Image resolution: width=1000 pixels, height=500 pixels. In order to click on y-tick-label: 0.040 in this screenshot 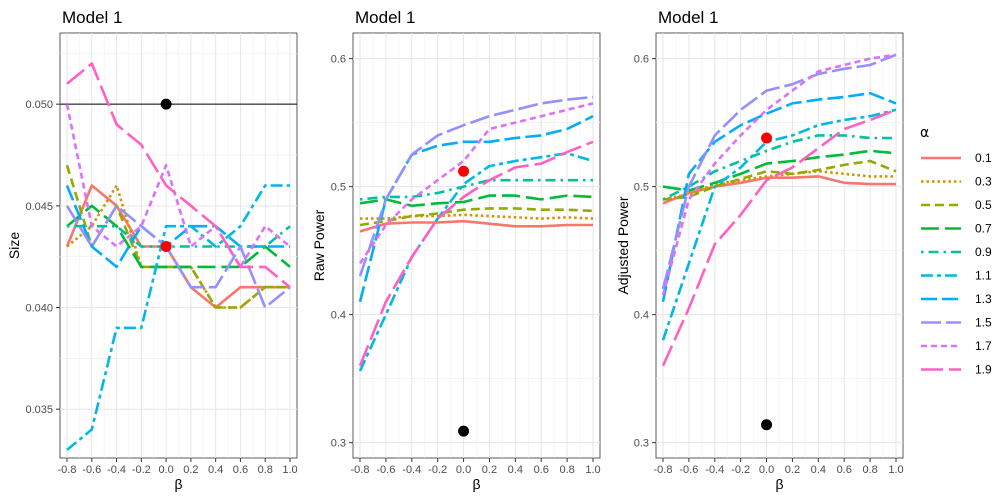, I will do `click(39, 309)`.